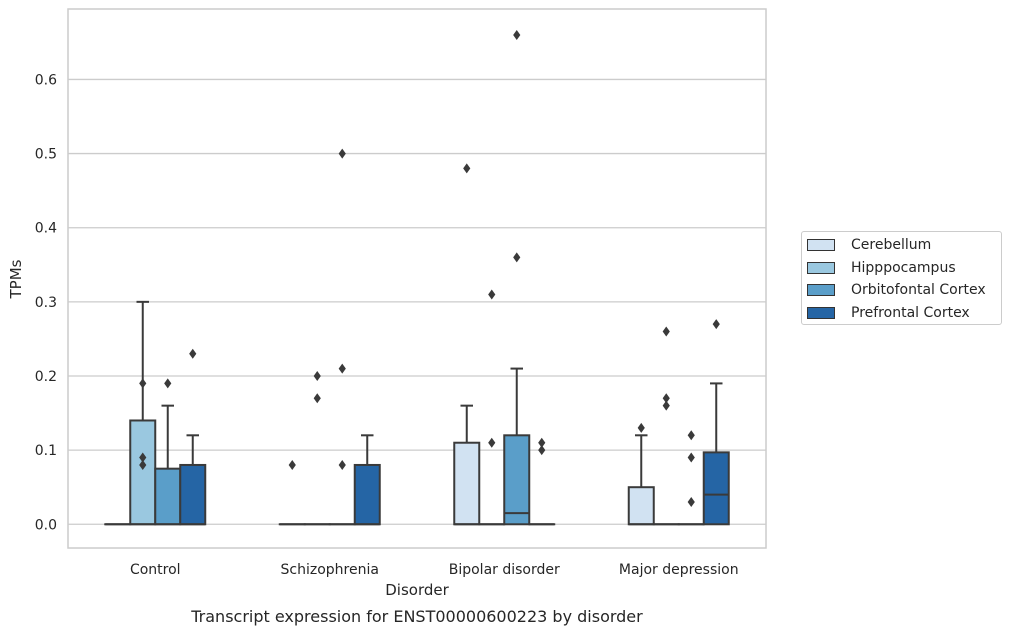 Image resolution: width=1014 pixels, height=634 pixels. I want to click on legend-item-hippocampus: Hipppocampus, so click(881, 268).